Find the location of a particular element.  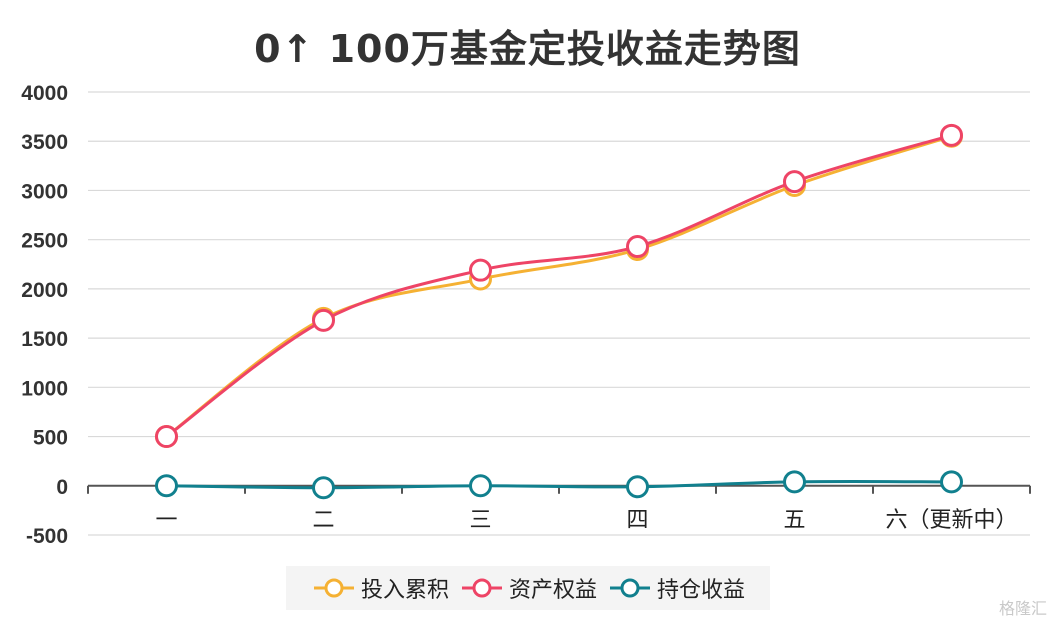

legend-swatch-holding-gain is located at coordinates (630, 588).